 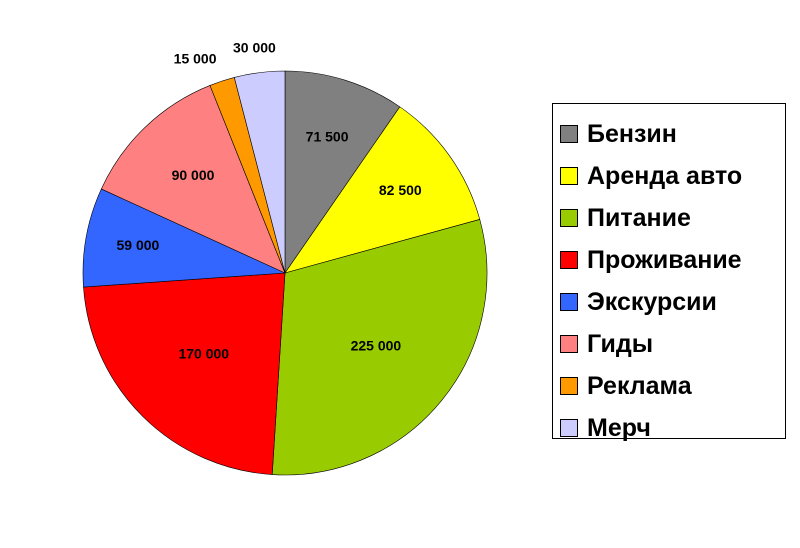 I want to click on legend-item: Аренда авто, so click(x=669, y=176).